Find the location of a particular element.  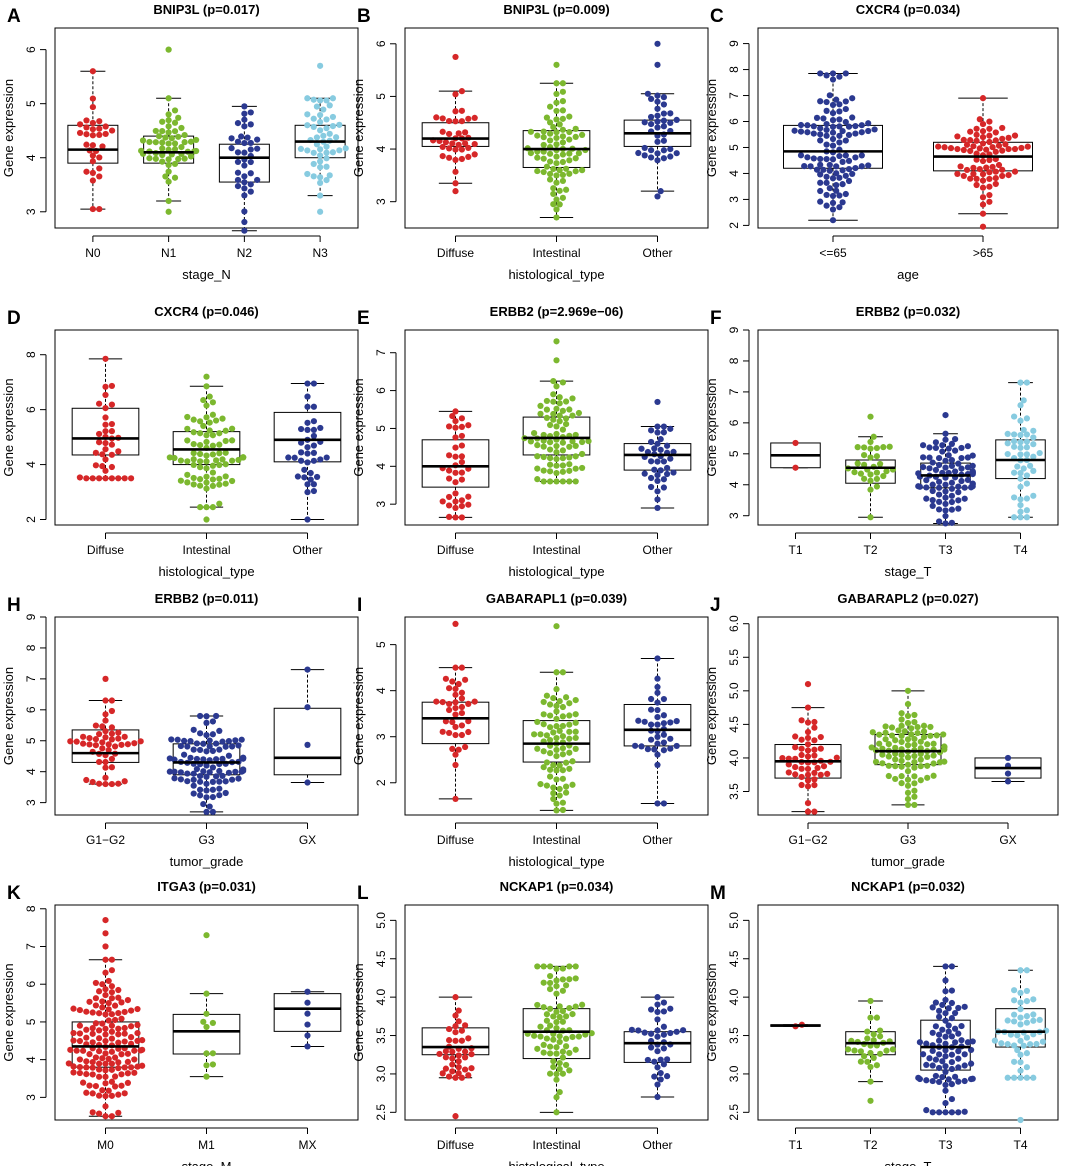

x-tick-label: Intestinal is located at coordinates (556, 840).